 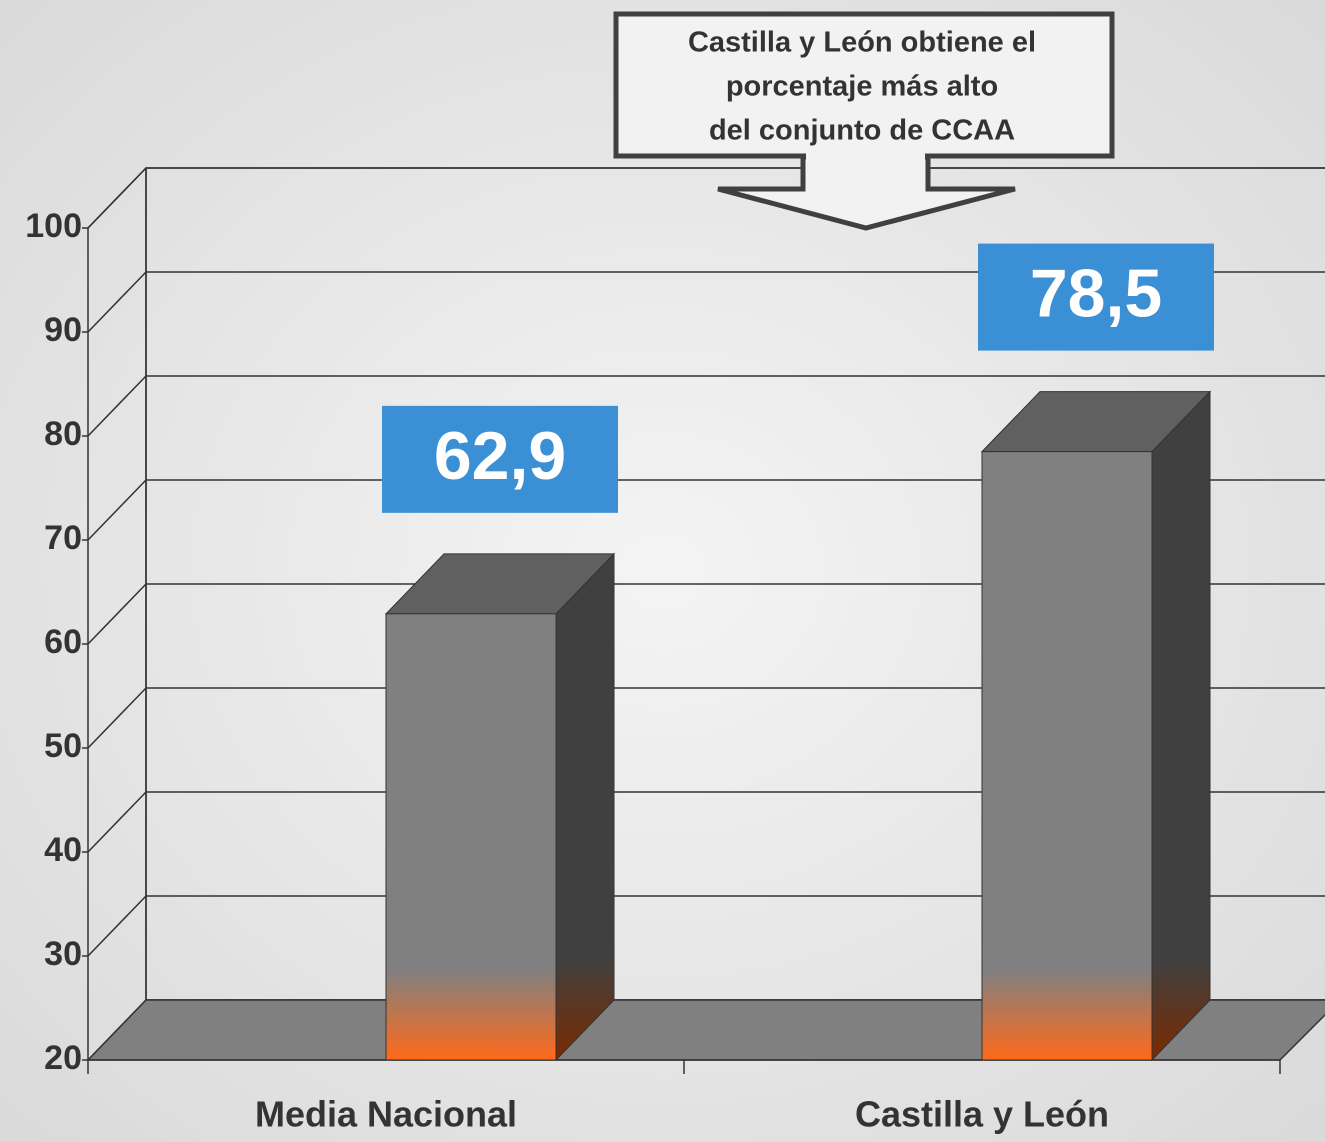 What do you see at coordinates (63, 1058) in the screenshot?
I see `y-tick-label: 20` at bounding box center [63, 1058].